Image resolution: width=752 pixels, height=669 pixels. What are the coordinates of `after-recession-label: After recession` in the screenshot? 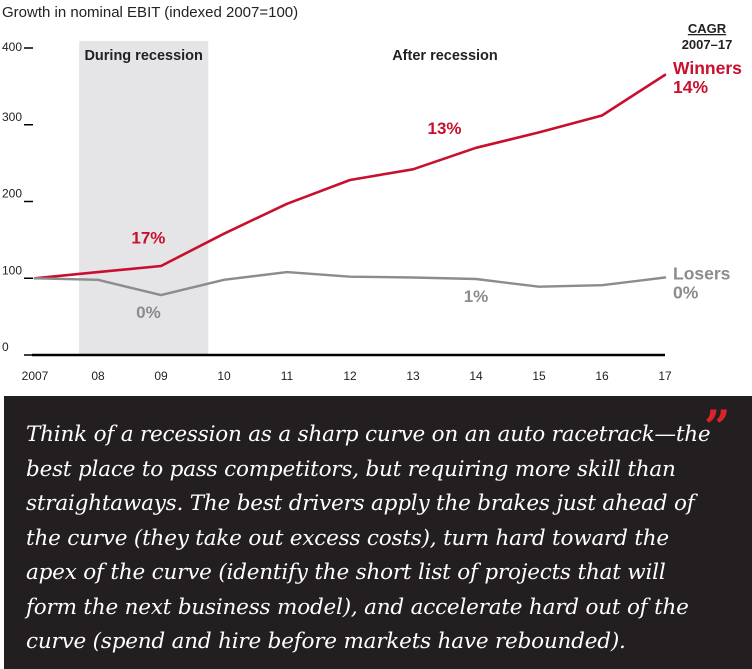 It's located at (445, 56).